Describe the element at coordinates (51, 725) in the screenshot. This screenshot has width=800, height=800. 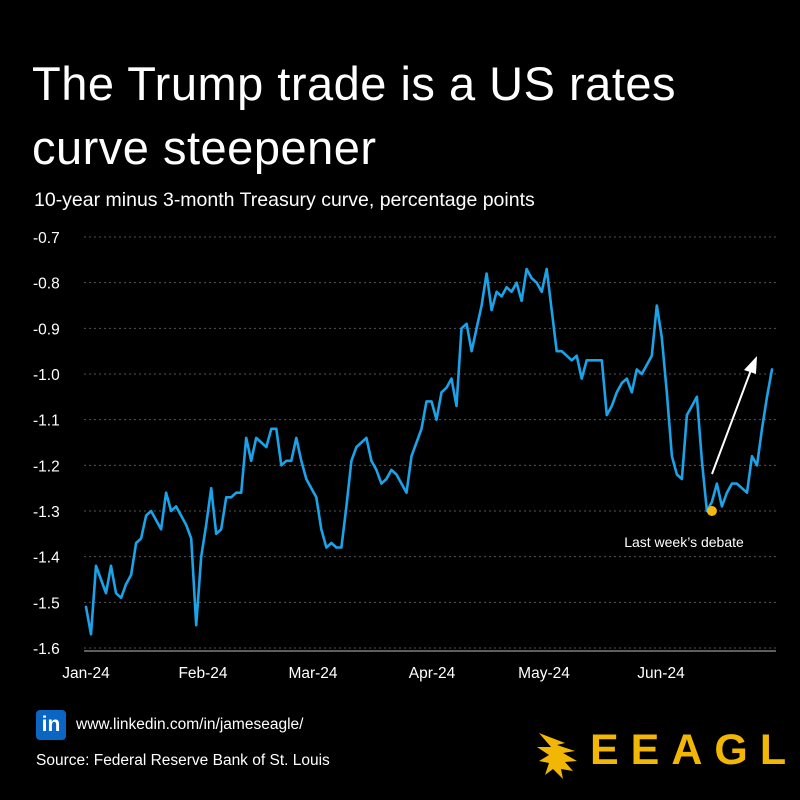
I see `linkedin-icon: in` at that location.